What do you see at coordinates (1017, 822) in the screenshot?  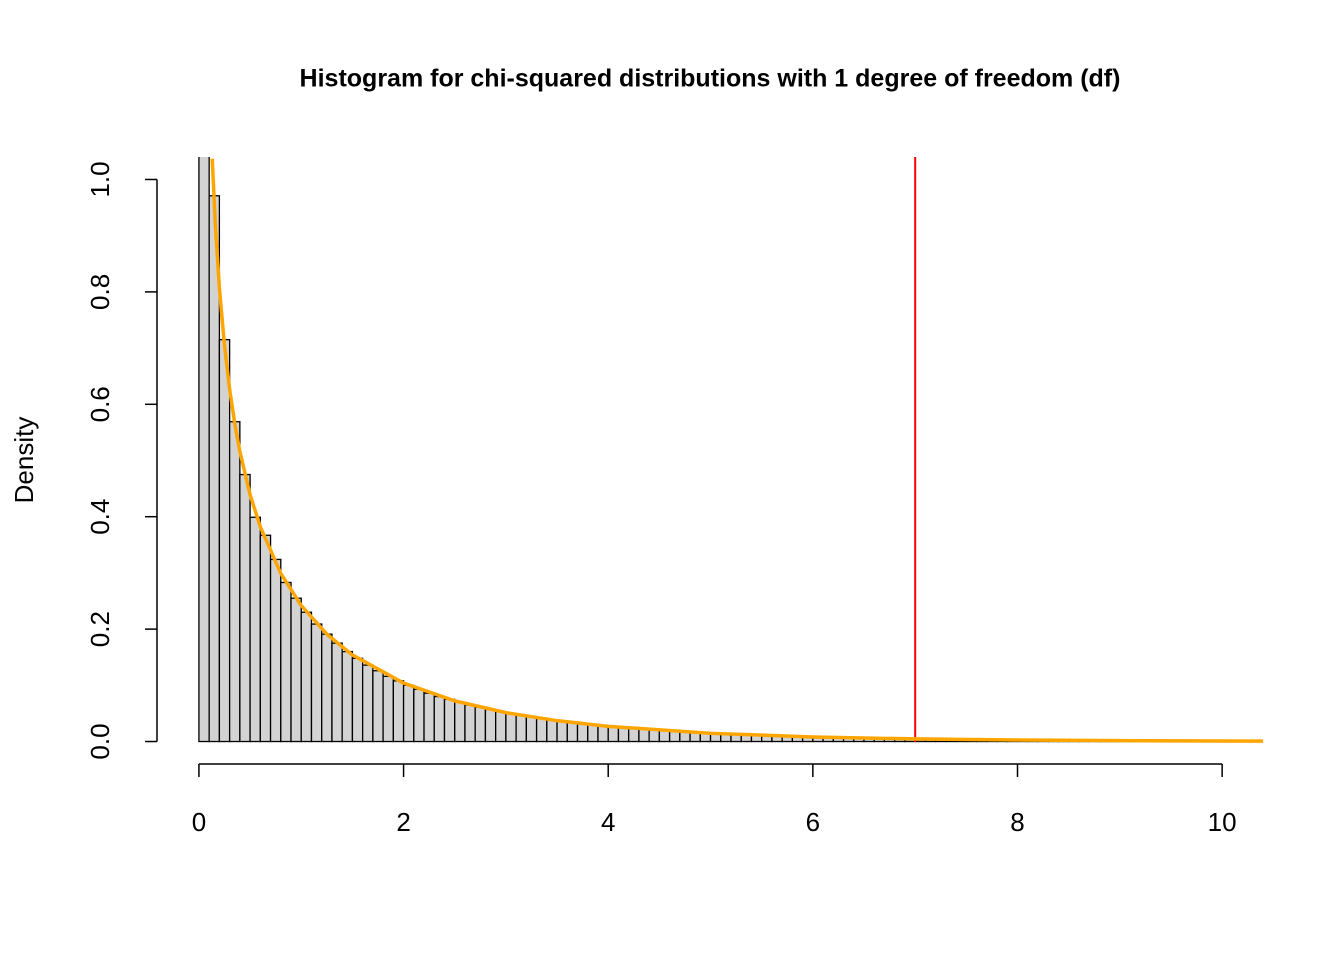 I see `x-tick-label: 8` at bounding box center [1017, 822].